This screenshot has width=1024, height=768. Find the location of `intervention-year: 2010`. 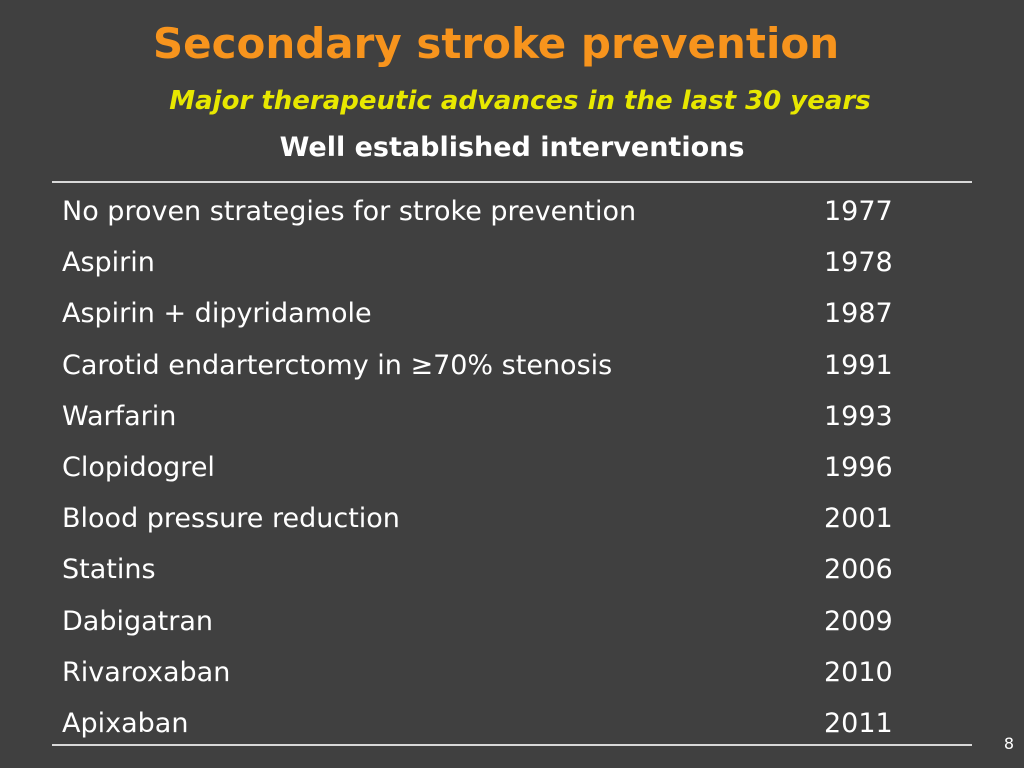

intervention-year: 2010 is located at coordinates (858, 672).